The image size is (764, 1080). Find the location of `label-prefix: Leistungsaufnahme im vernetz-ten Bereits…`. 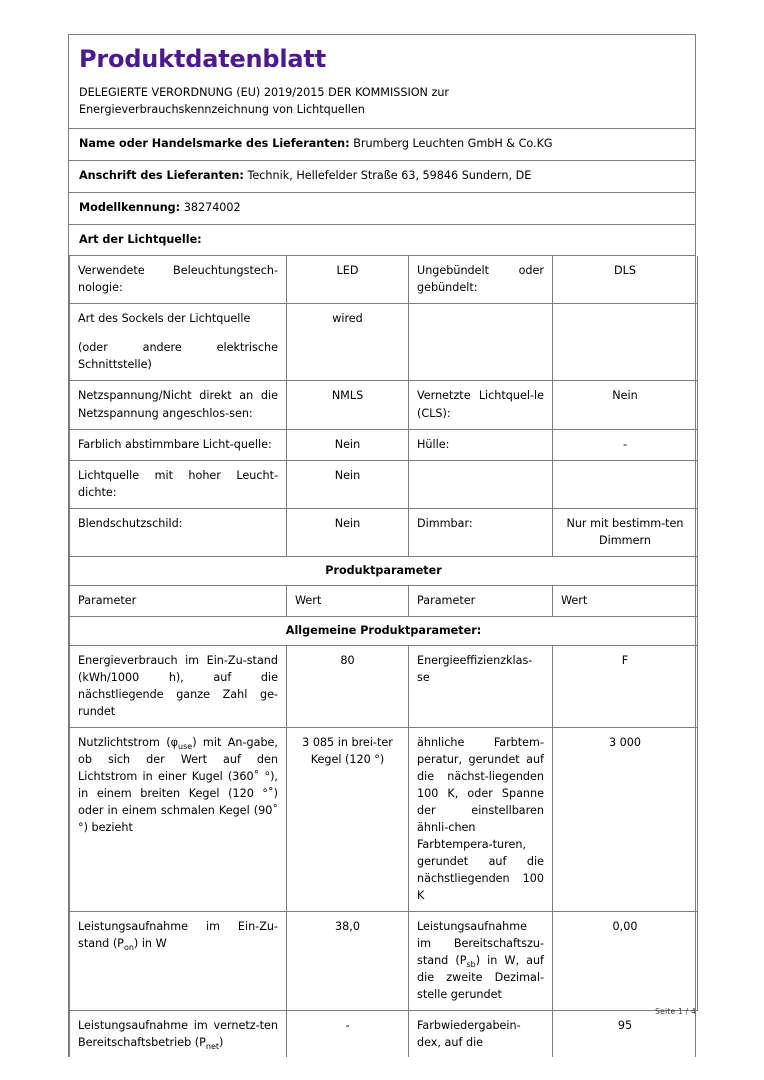

label-prefix: Leistungsaufnahme im vernetz-ten Bereits… is located at coordinates (178, 1033).